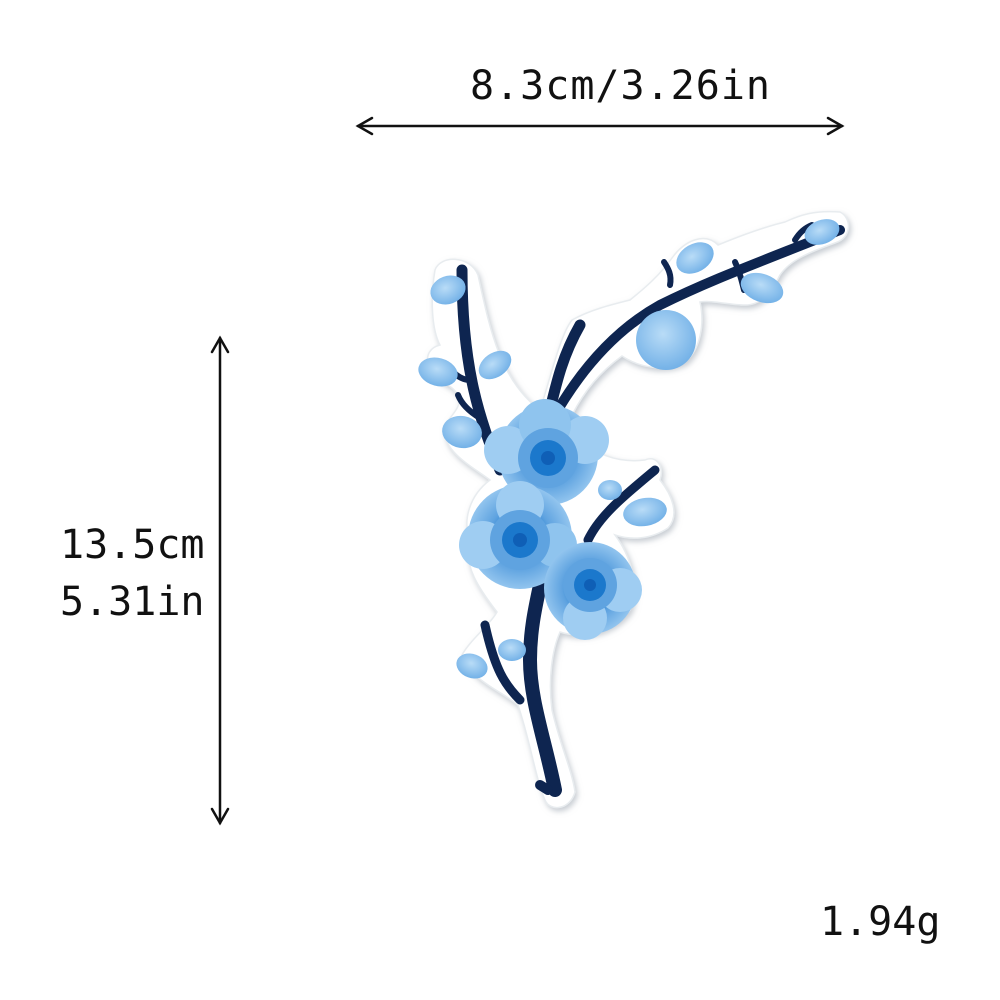  I want to click on blossom-top, so click(546, 452).